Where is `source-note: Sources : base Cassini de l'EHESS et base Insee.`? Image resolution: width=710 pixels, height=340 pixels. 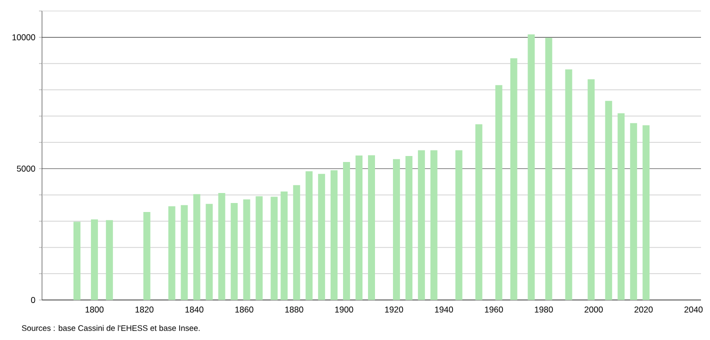 source-note: Sources : base Cassini de l'EHESS et base Insee. is located at coordinates (111, 328).